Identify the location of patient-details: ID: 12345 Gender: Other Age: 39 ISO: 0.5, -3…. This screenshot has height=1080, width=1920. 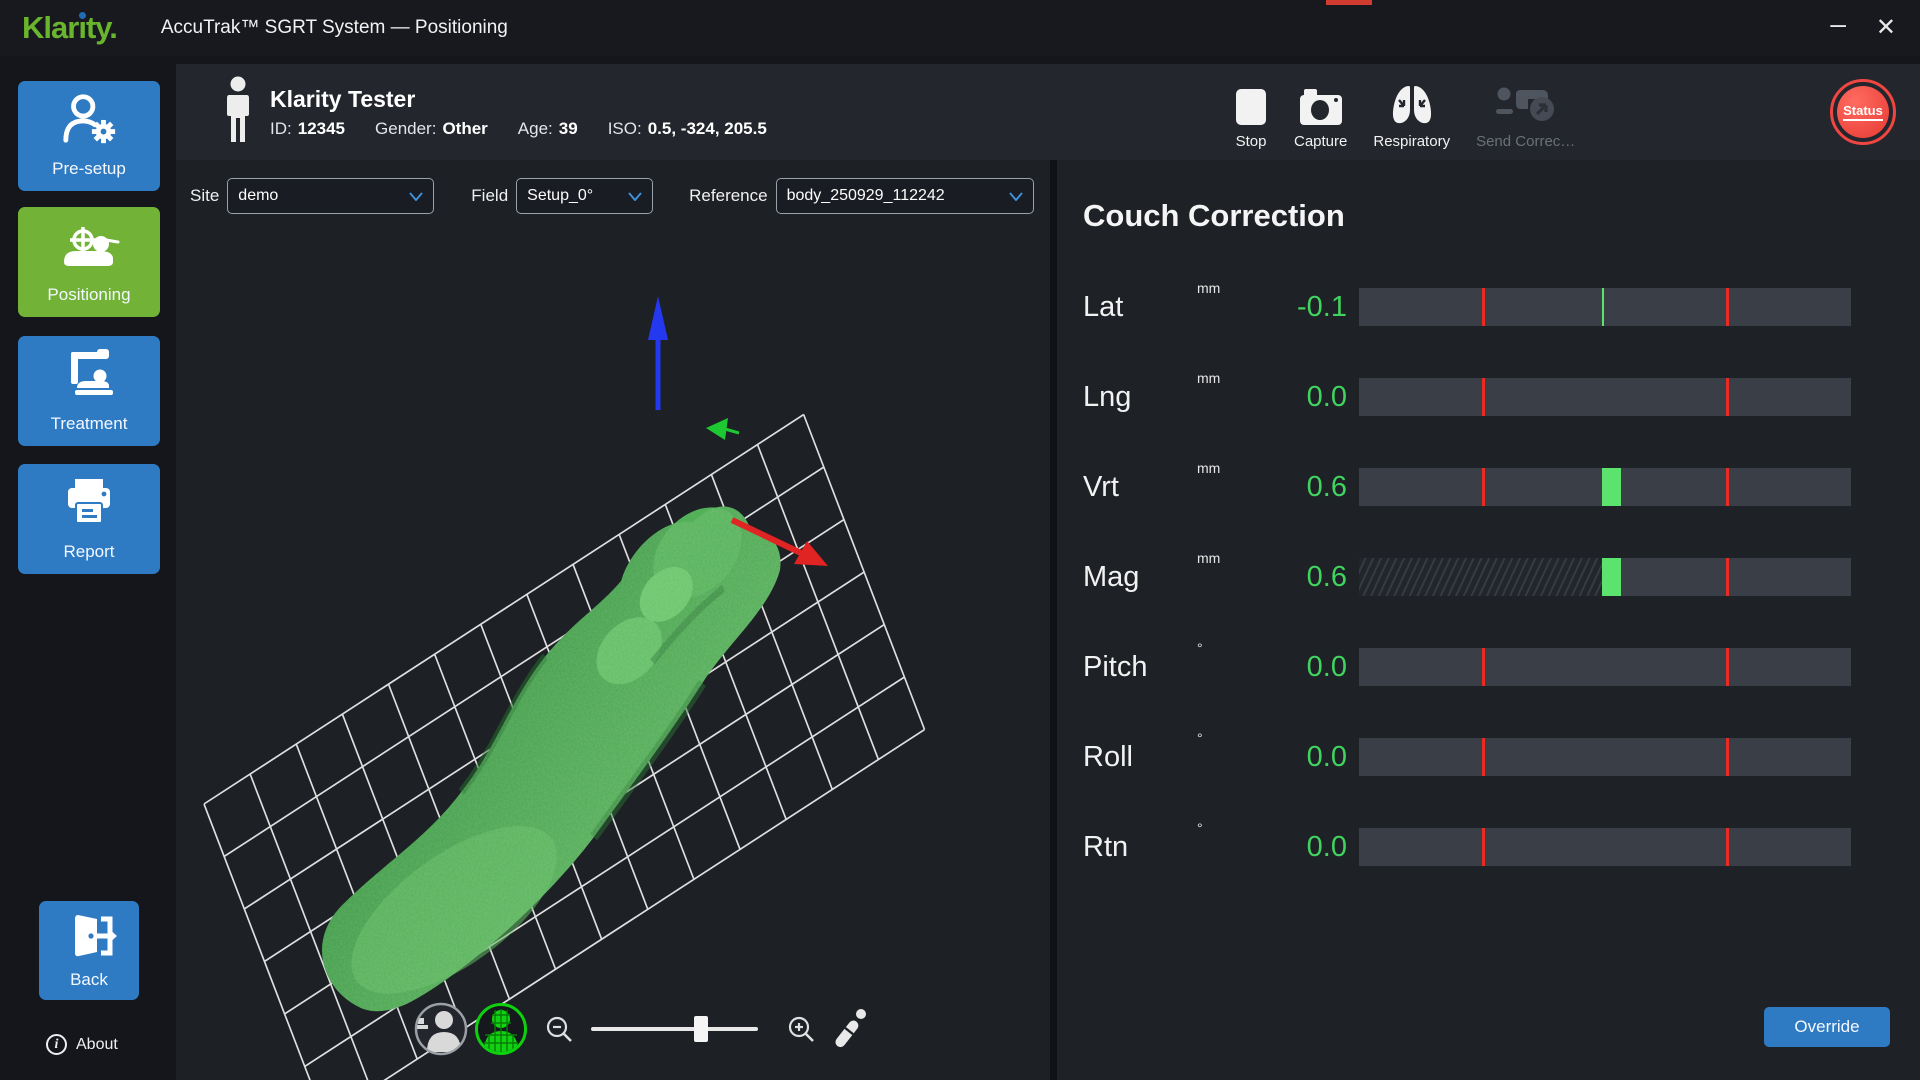
(518, 128).